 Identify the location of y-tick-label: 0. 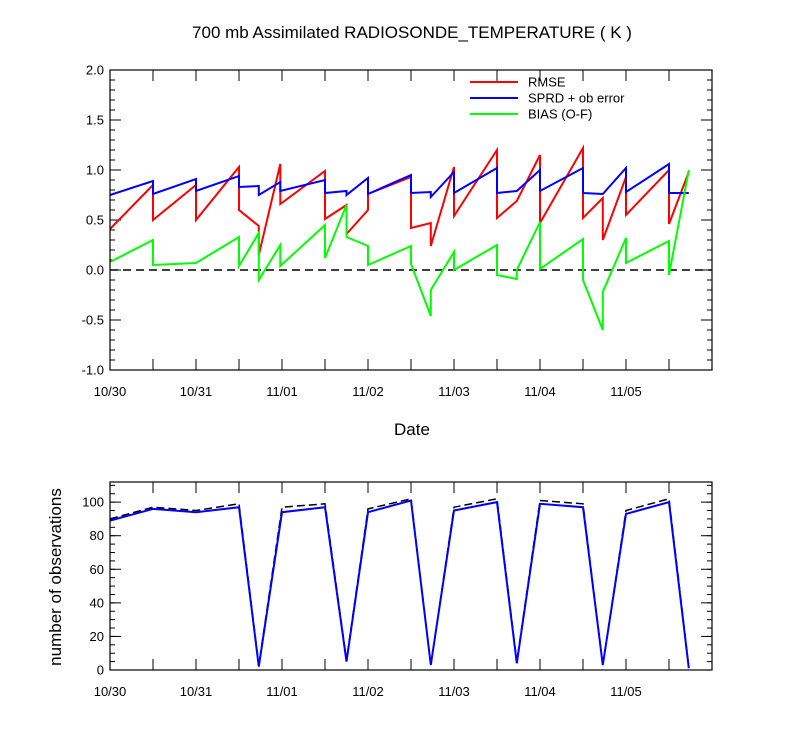
(100, 670).